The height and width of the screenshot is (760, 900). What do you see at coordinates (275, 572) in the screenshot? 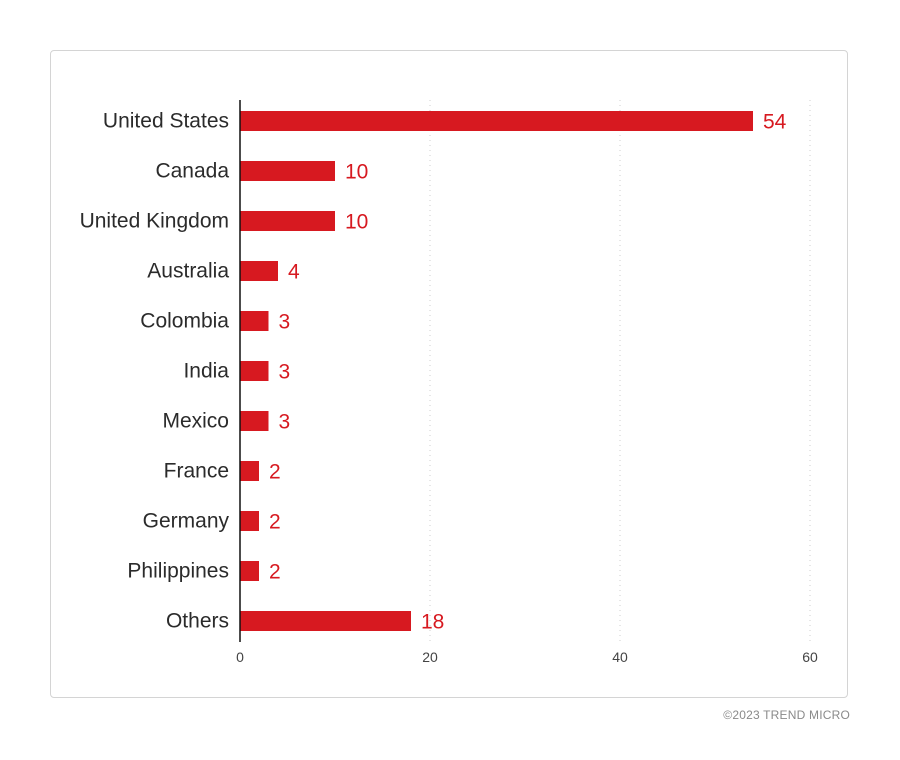
I see `value-label-philippines: 2` at bounding box center [275, 572].